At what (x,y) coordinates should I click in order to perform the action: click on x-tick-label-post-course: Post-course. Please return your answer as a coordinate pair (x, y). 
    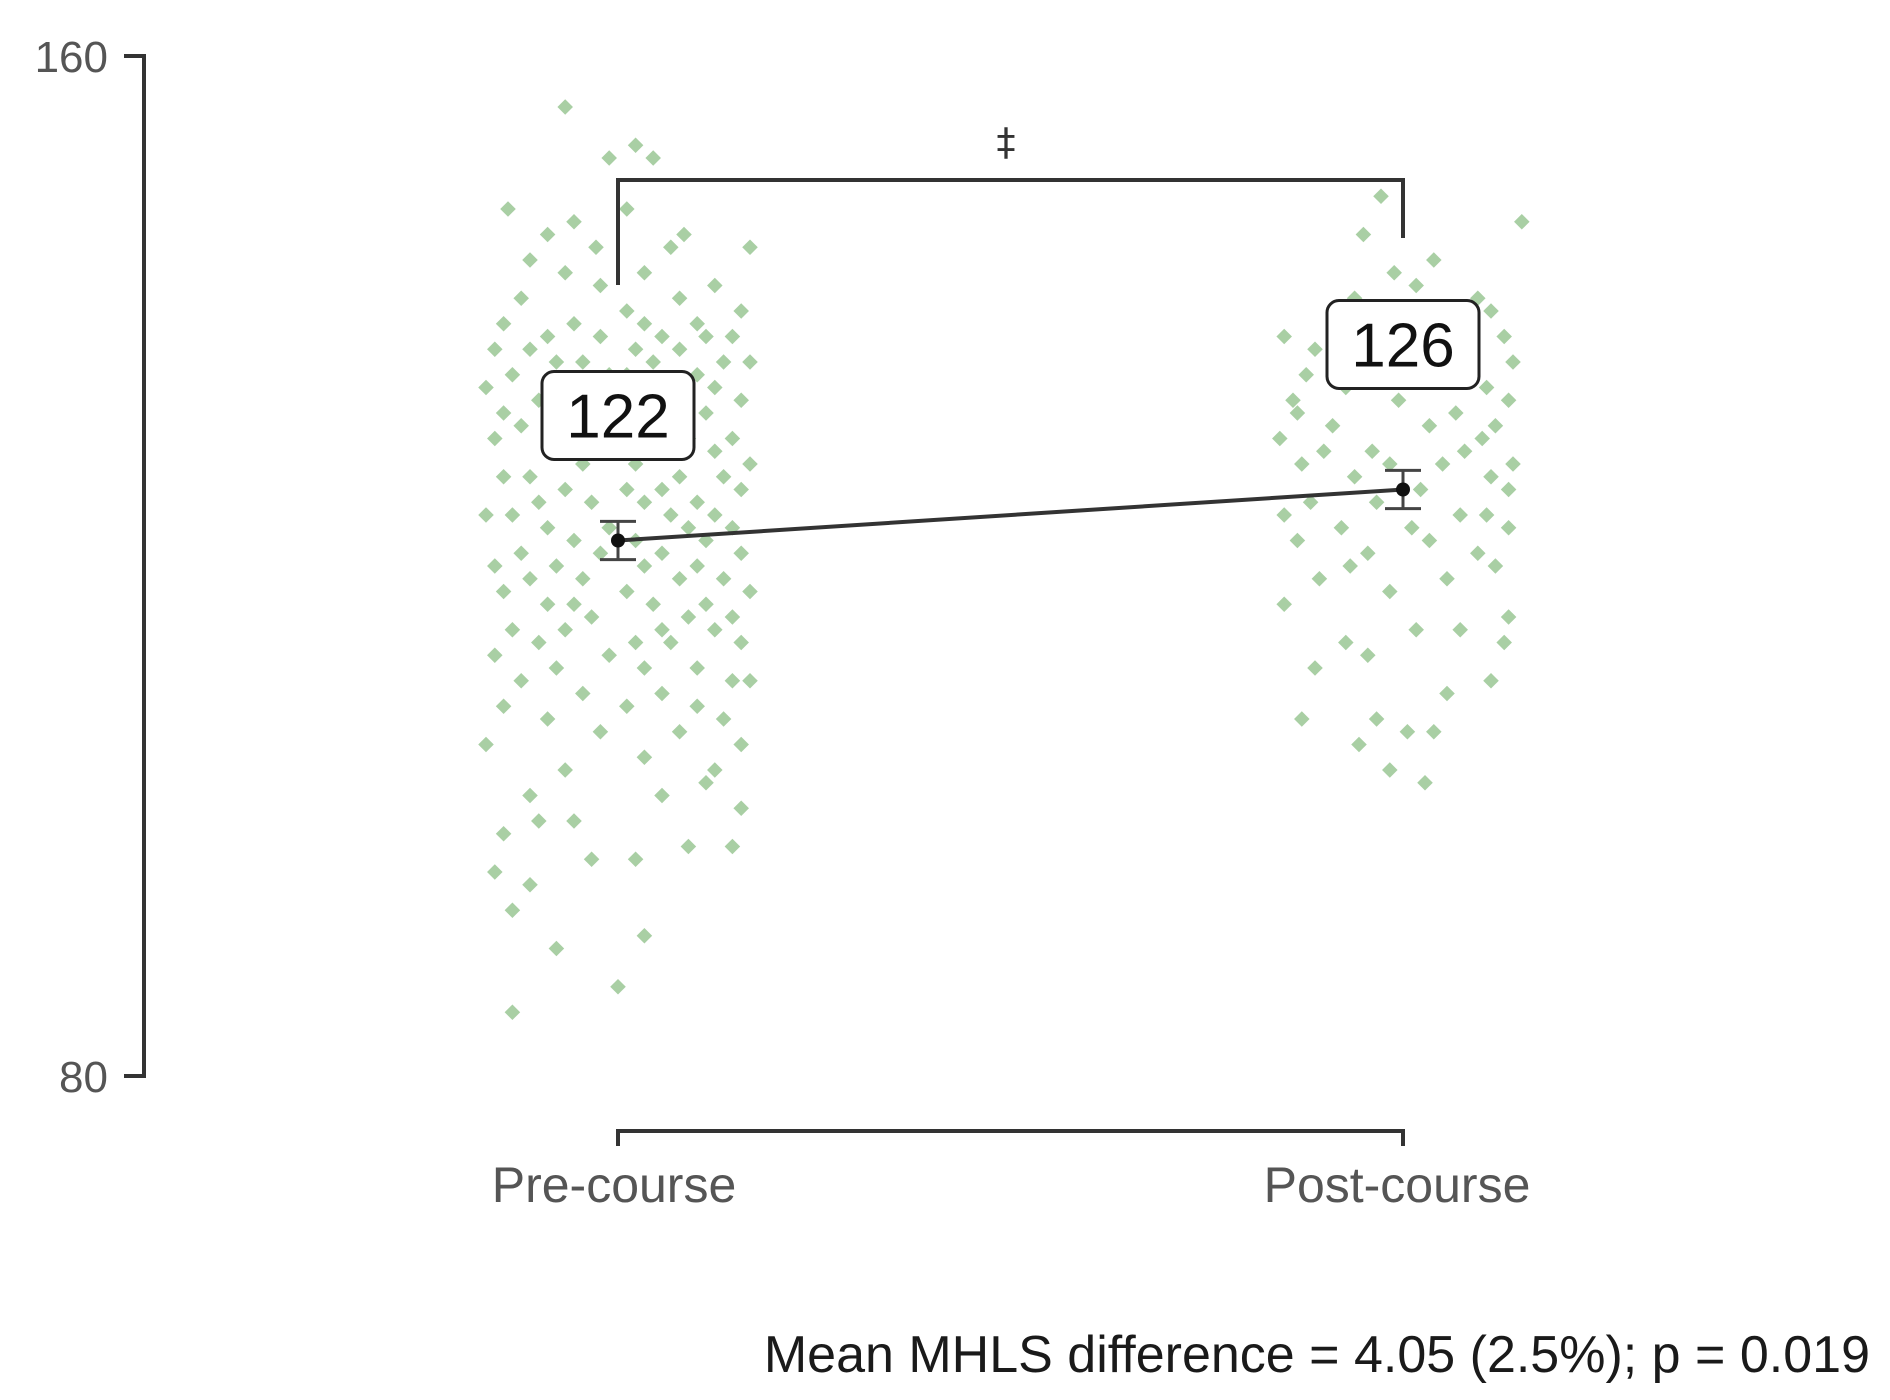
    Looking at the image, I should click on (1397, 1185).